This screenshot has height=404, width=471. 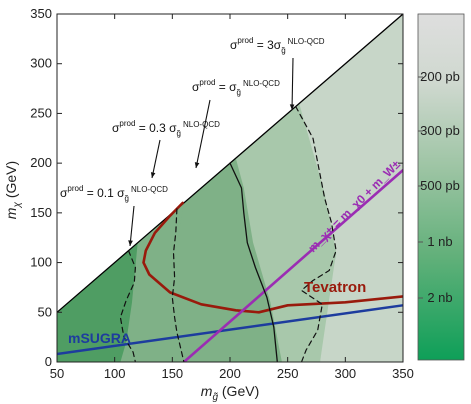 I want to click on x-tick-label: 250, so click(x=288, y=373).